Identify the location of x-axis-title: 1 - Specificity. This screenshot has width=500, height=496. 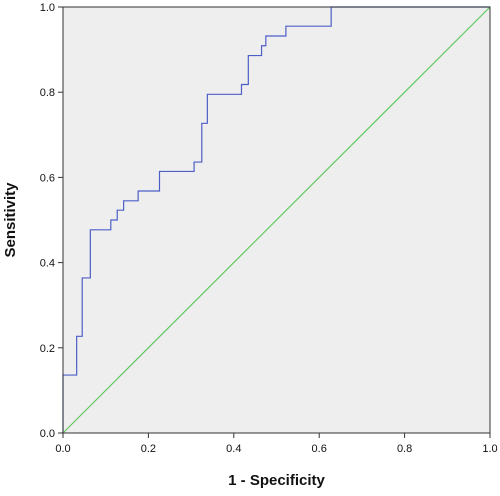
(276, 480).